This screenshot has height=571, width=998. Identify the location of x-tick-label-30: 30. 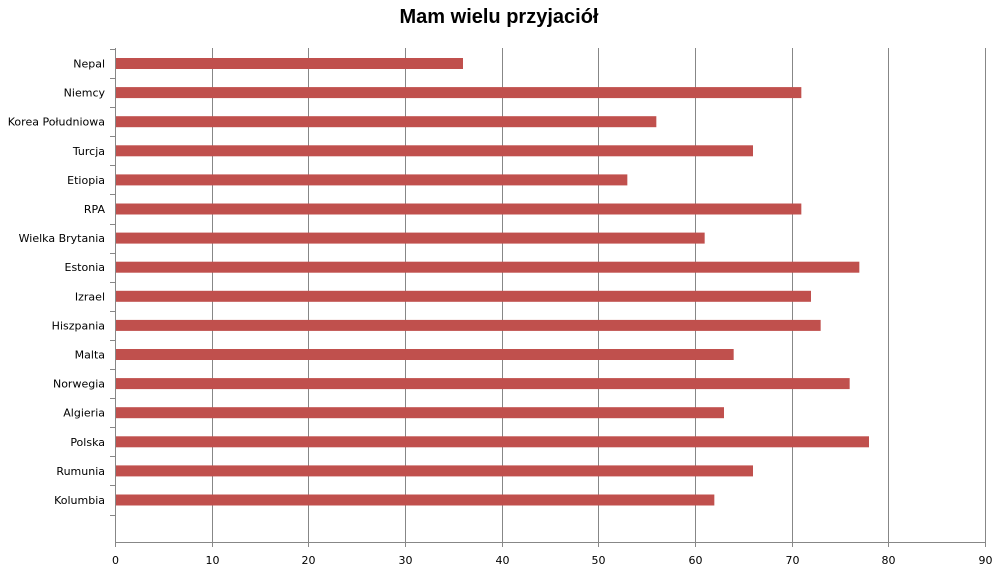
(406, 560).